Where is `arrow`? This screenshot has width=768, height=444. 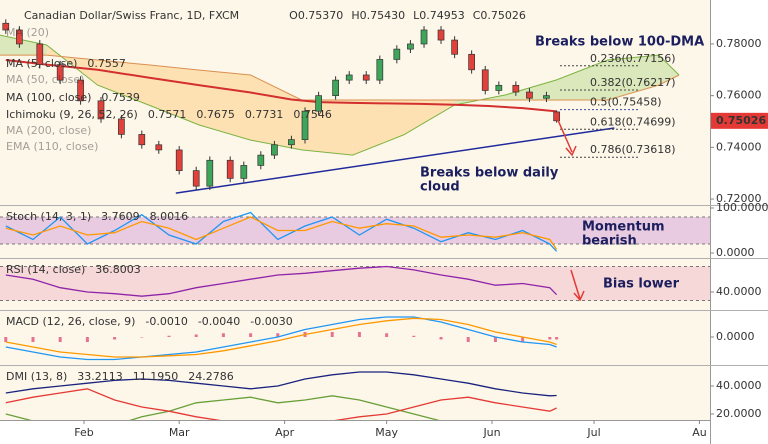 arrow is located at coordinates (566, 137).